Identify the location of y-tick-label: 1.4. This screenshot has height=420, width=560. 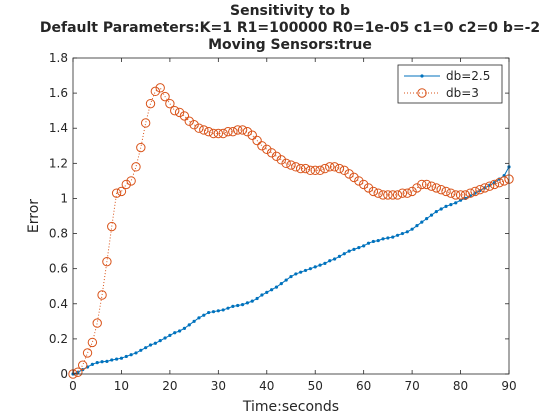
(58, 128).